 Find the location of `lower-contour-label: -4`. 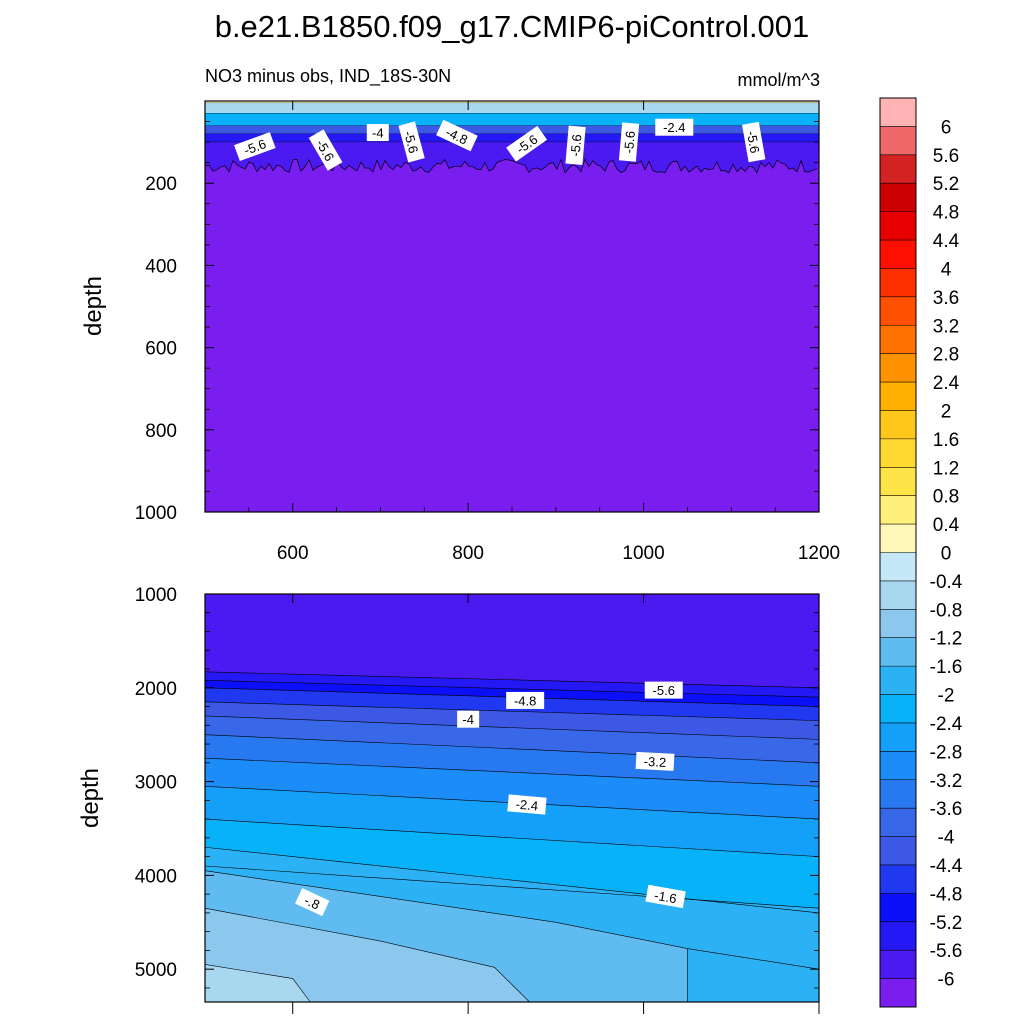

lower-contour-label: -4 is located at coordinates (468, 719).